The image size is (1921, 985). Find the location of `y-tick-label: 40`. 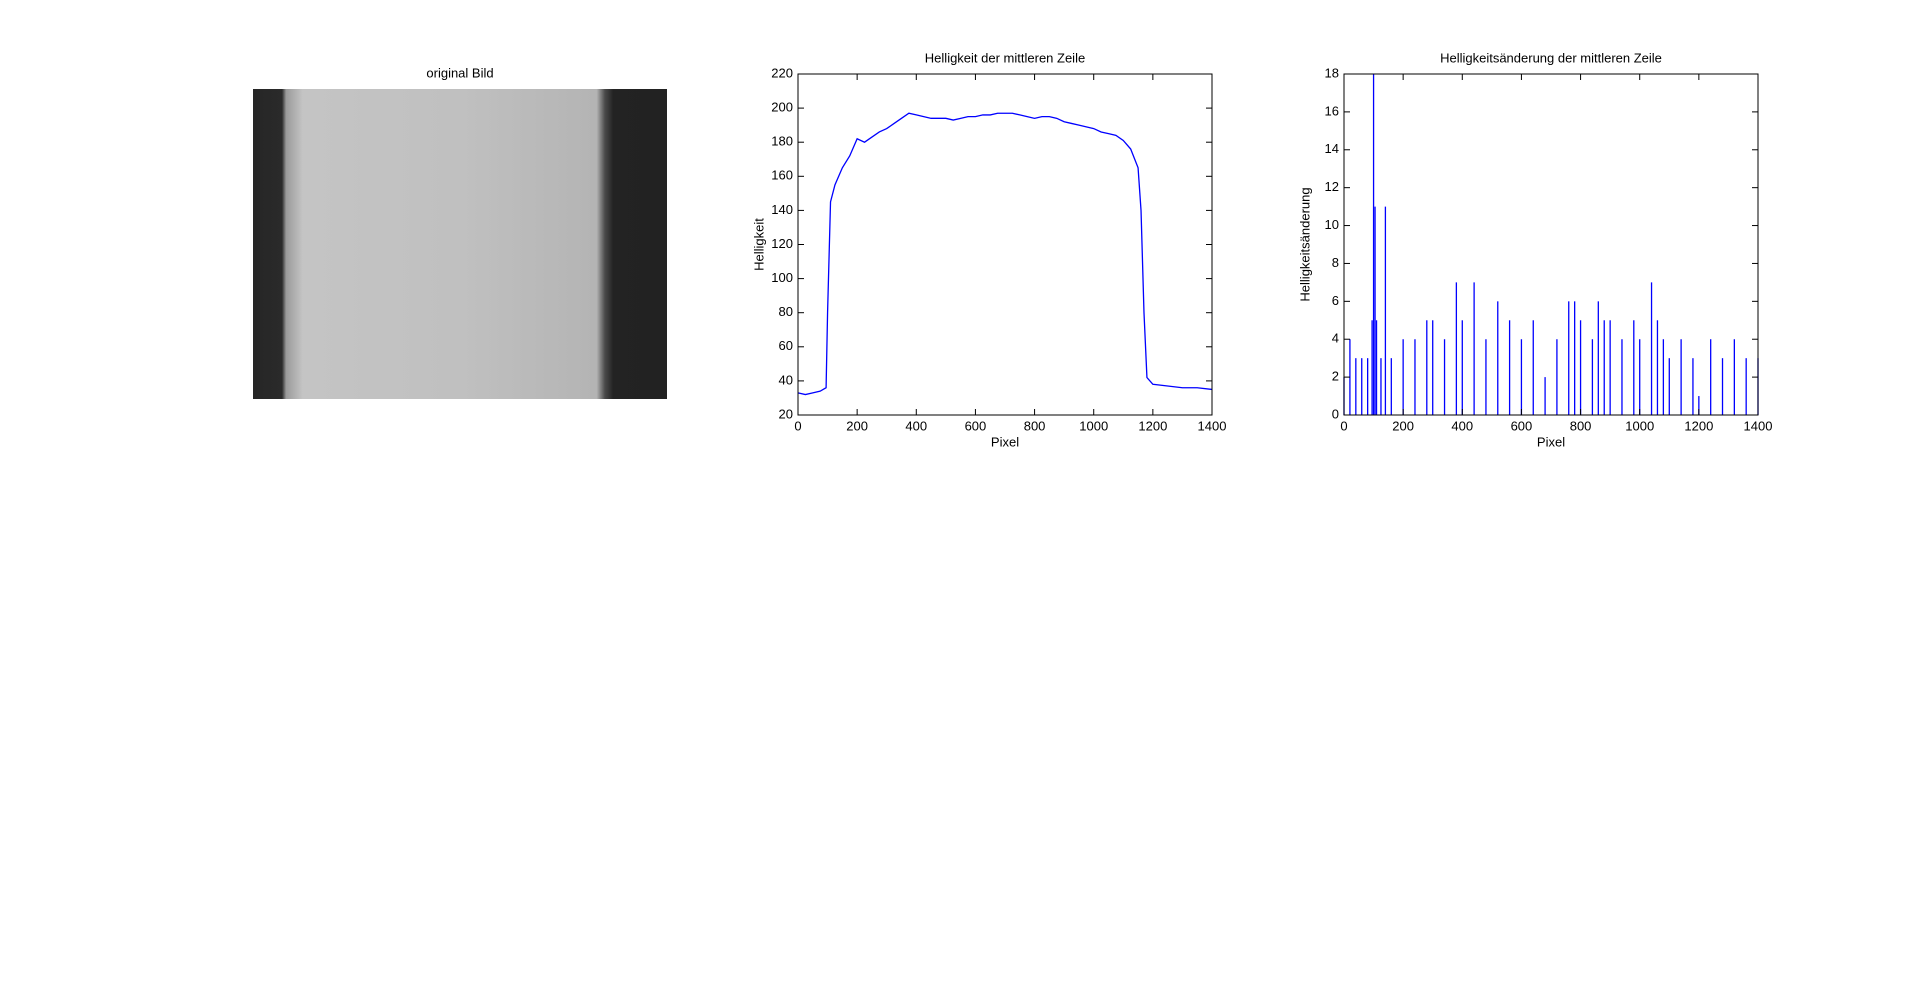

y-tick-label: 40 is located at coordinates (786, 379).